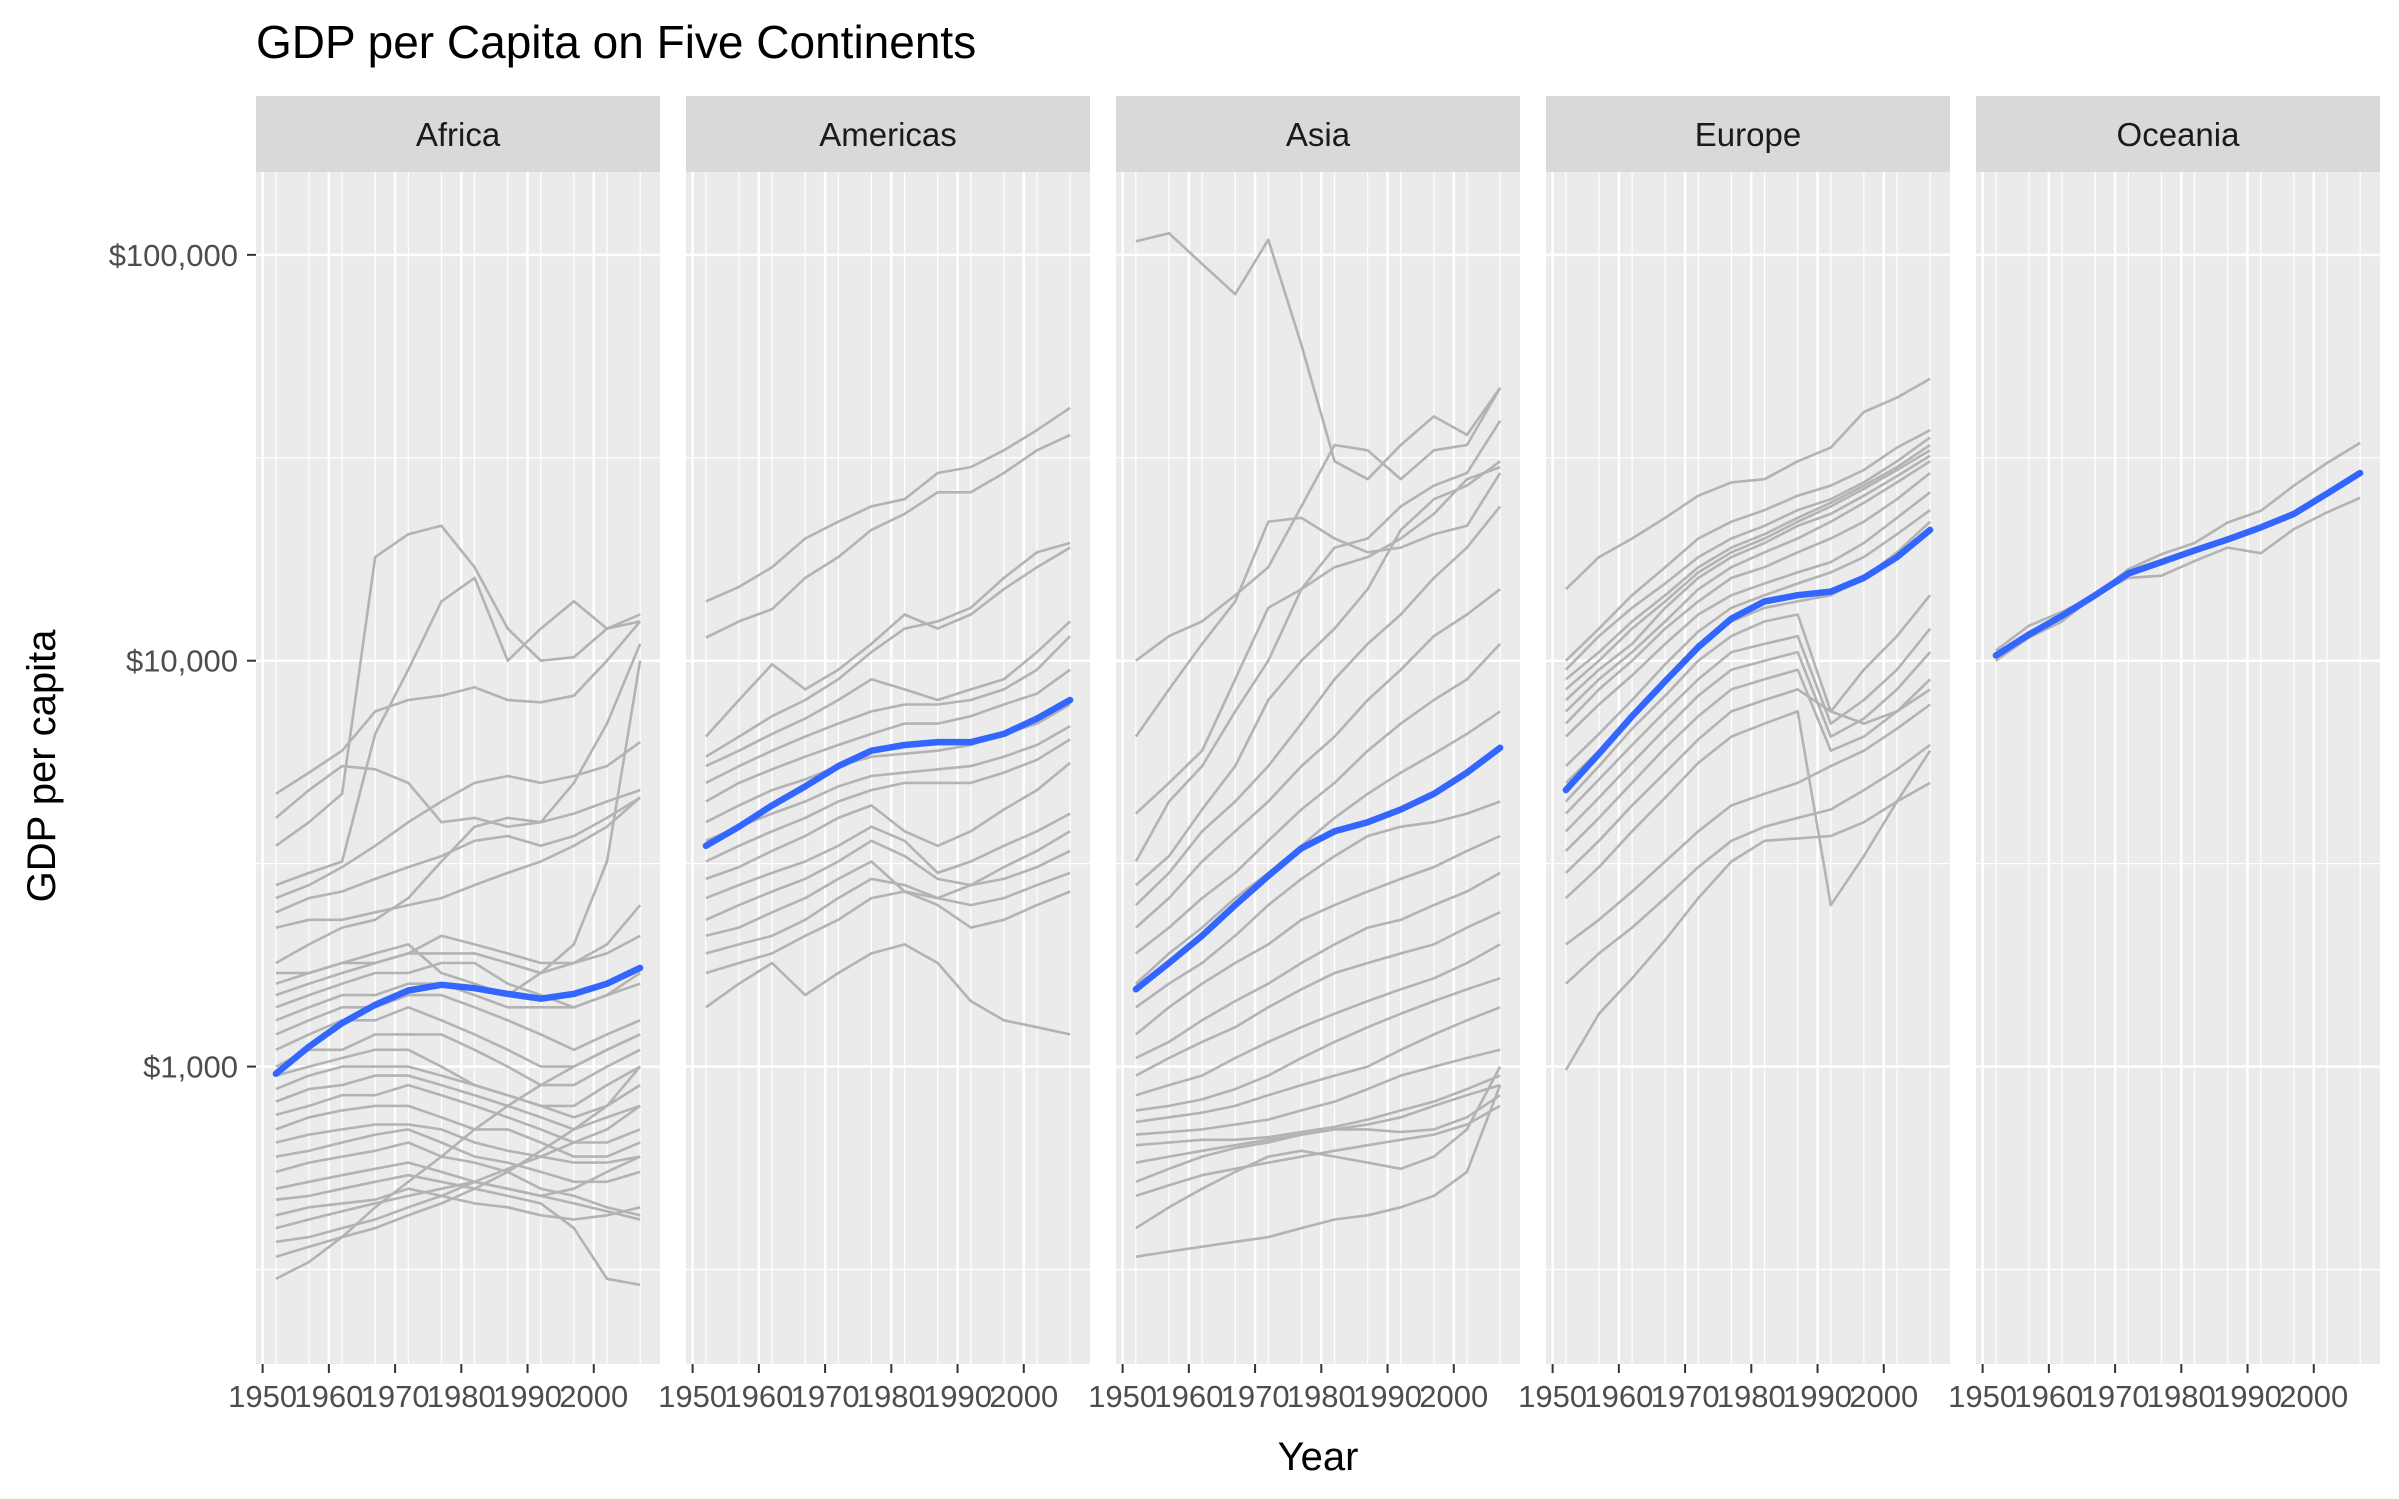  I want to click on y-tick-label: $100,000, so click(173, 255).